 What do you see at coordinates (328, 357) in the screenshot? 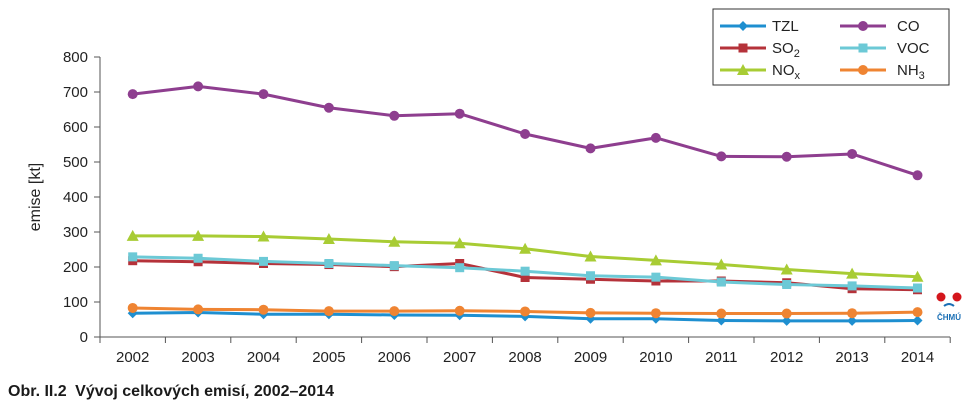
I see `x-tick-label: 2005` at bounding box center [328, 357].